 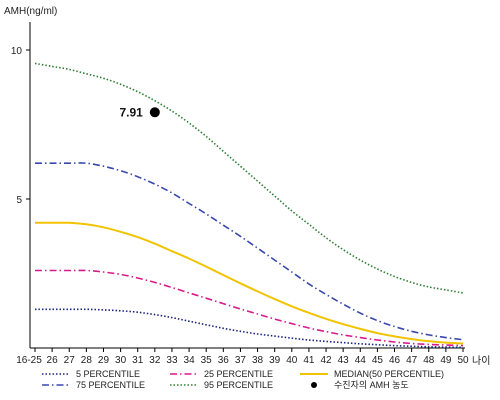 What do you see at coordinates (154, 112) in the screenshot?
I see `patient-amh-point` at bounding box center [154, 112].